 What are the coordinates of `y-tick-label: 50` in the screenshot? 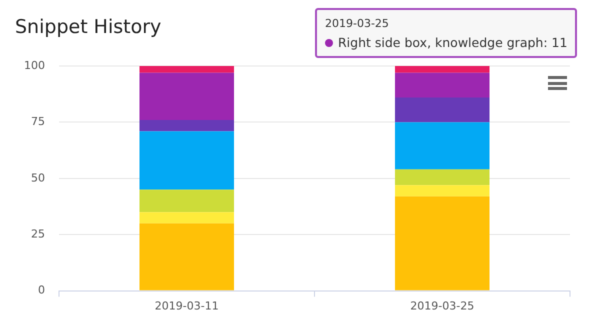 It's located at (37, 177).